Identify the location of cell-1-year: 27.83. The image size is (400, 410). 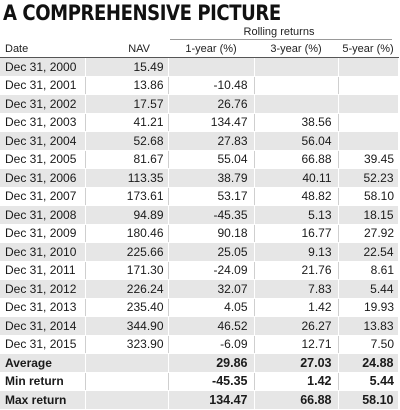
(211, 141).